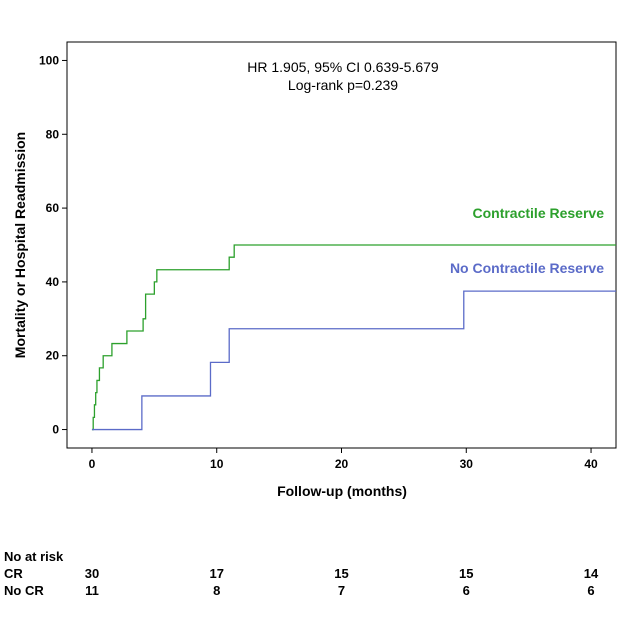 This screenshot has height=630, width=632. I want to click on y-axis: 0 20 40 60 80 100, so click(53, 245).